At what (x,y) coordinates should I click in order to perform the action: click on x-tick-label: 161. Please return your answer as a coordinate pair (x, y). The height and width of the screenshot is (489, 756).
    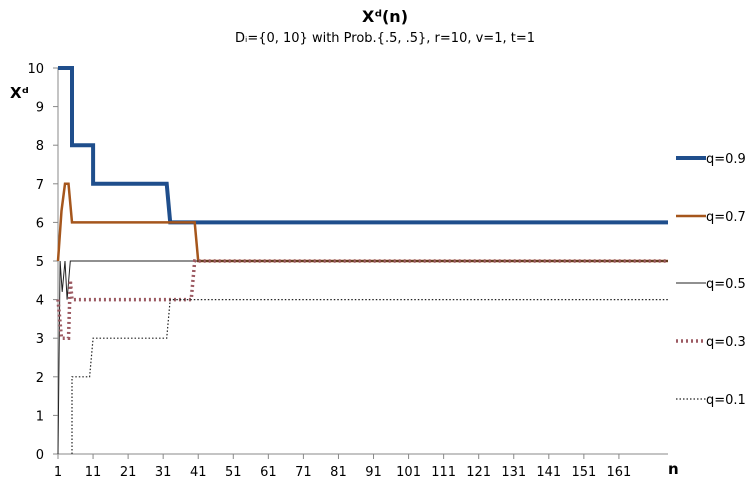
    Looking at the image, I should click on (619, 472).